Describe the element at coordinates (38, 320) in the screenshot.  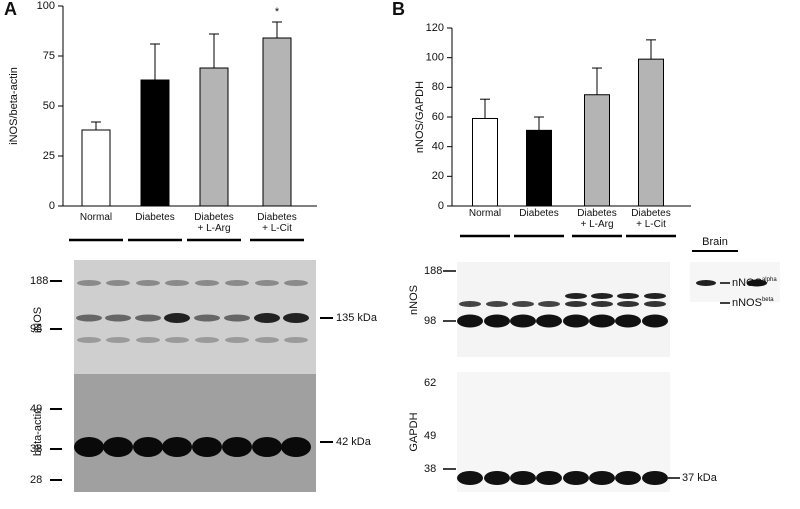
I see `blot-label: iNOS` at that location.